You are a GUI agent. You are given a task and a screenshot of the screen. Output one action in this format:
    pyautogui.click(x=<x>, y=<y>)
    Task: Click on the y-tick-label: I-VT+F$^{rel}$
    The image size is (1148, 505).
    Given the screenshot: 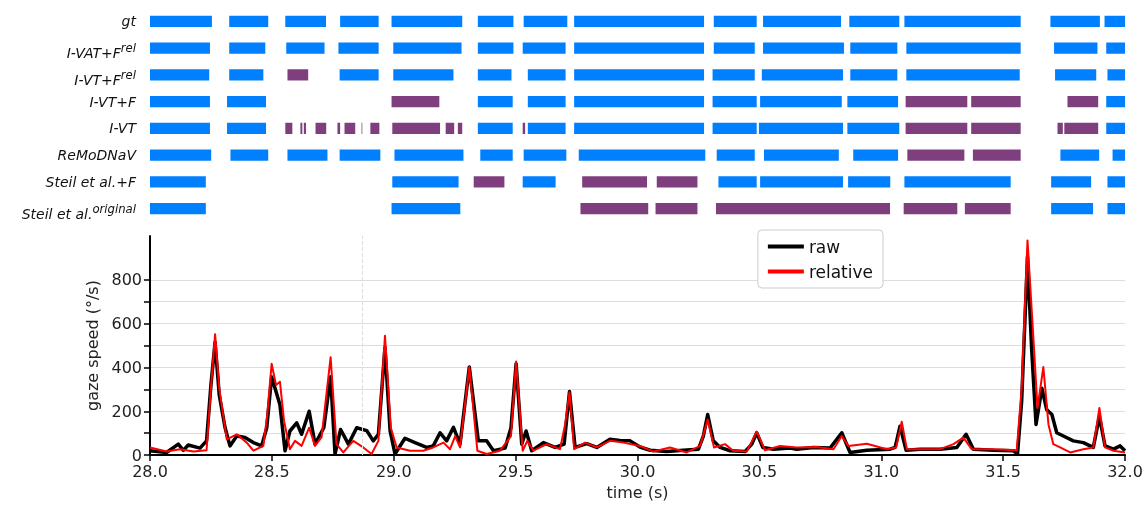 What is the action you would take?
    pyautogui.click(x=105, y=77)
    